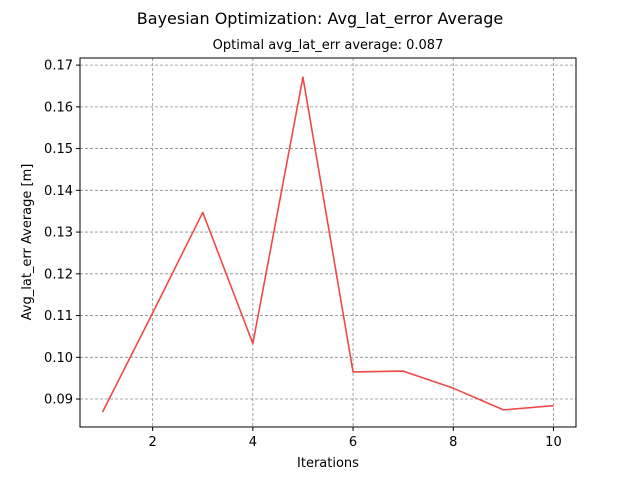 The image size is (640, 480). I want to click on x-tick-label: 2, so click(153, 442).